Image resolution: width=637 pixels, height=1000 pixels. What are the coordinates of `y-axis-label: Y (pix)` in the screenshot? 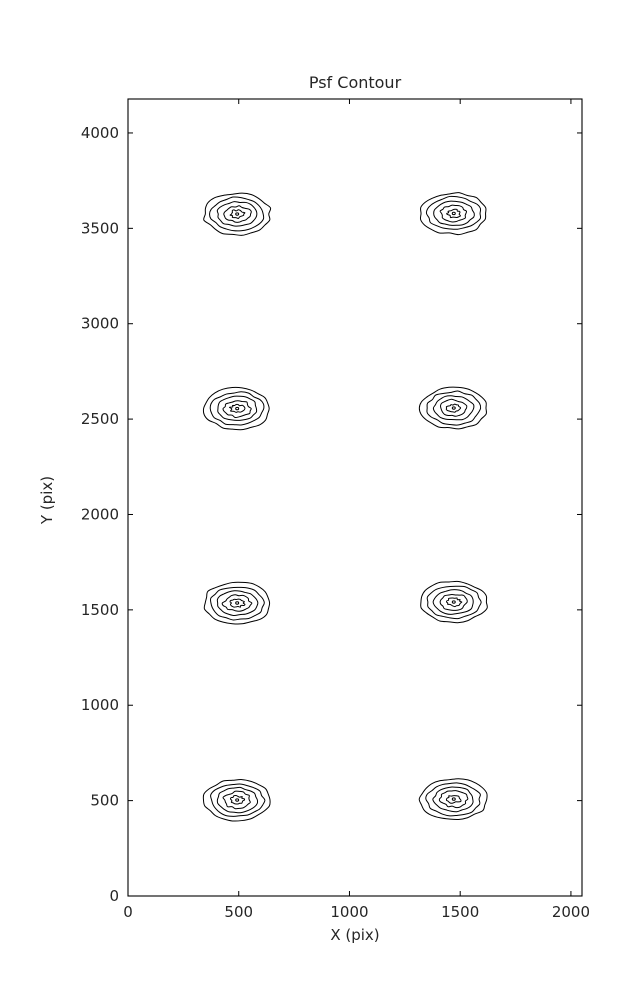 It's located at (47, 500).